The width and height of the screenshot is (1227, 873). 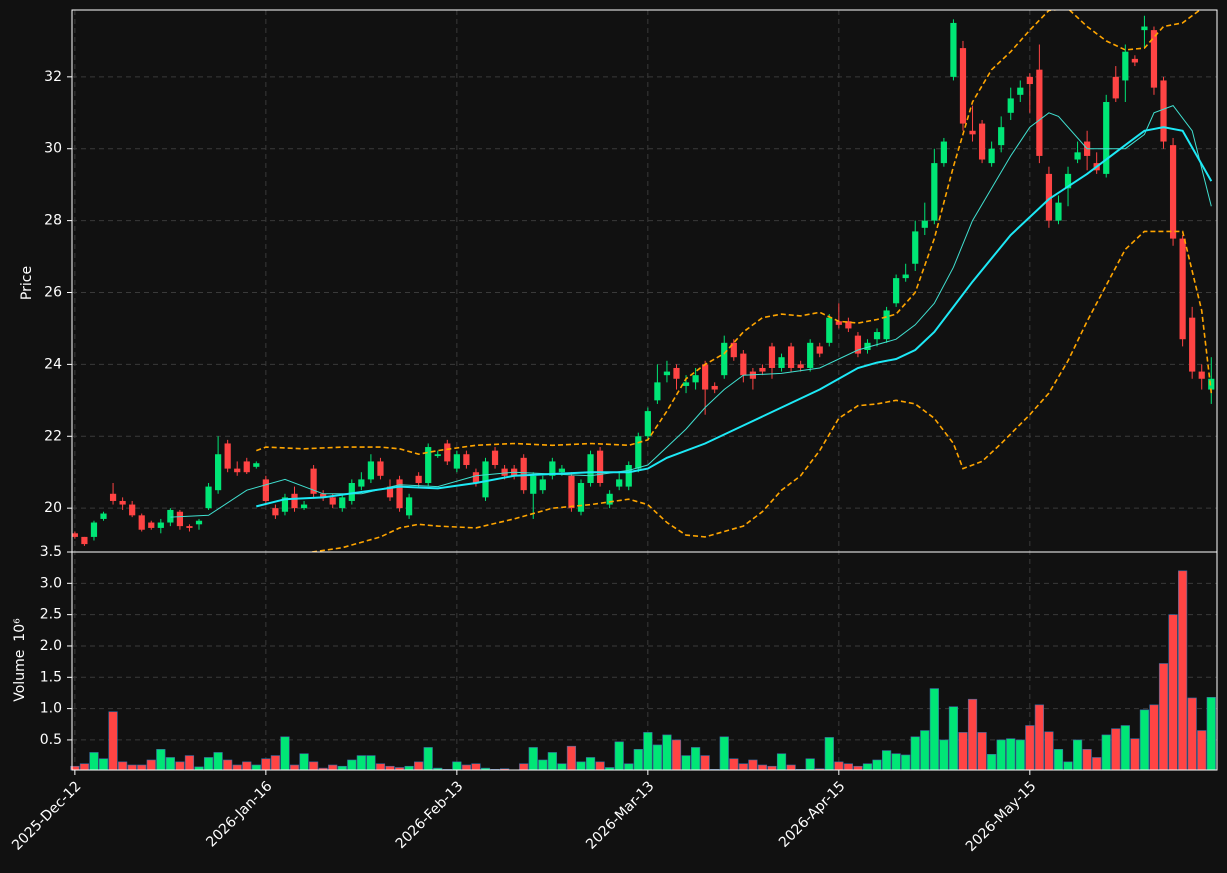 I want to click on volume-tick-label: 3.0, so click(x=51, y=583).